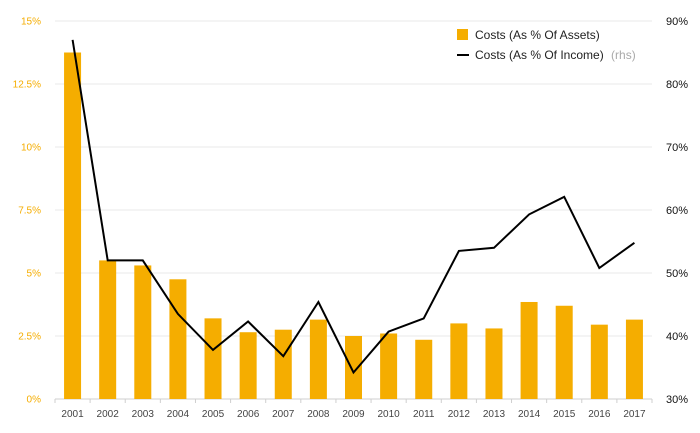  I want to click on x-tick-label: 2008, so click(318, 414).